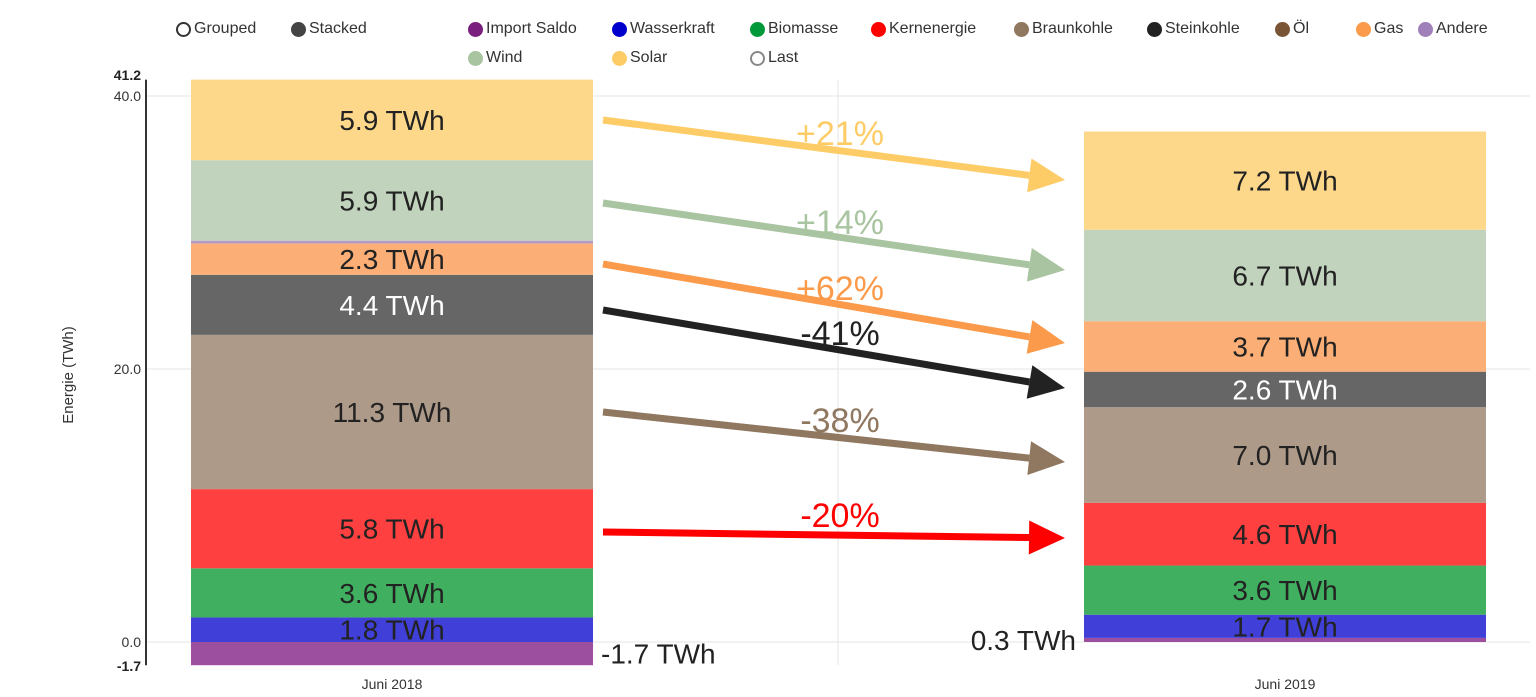  What do you see at coordinates (225, 28) in the screenshot?
I see `legend-label: Grouped` at bounding box center [225, 28].